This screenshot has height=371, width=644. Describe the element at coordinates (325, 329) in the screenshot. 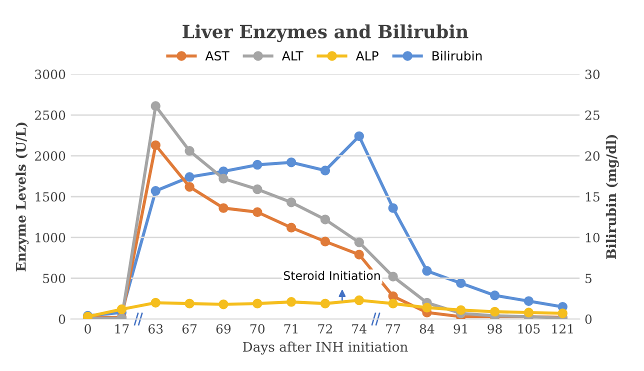

I see `x-tick-label: 72` at that location.